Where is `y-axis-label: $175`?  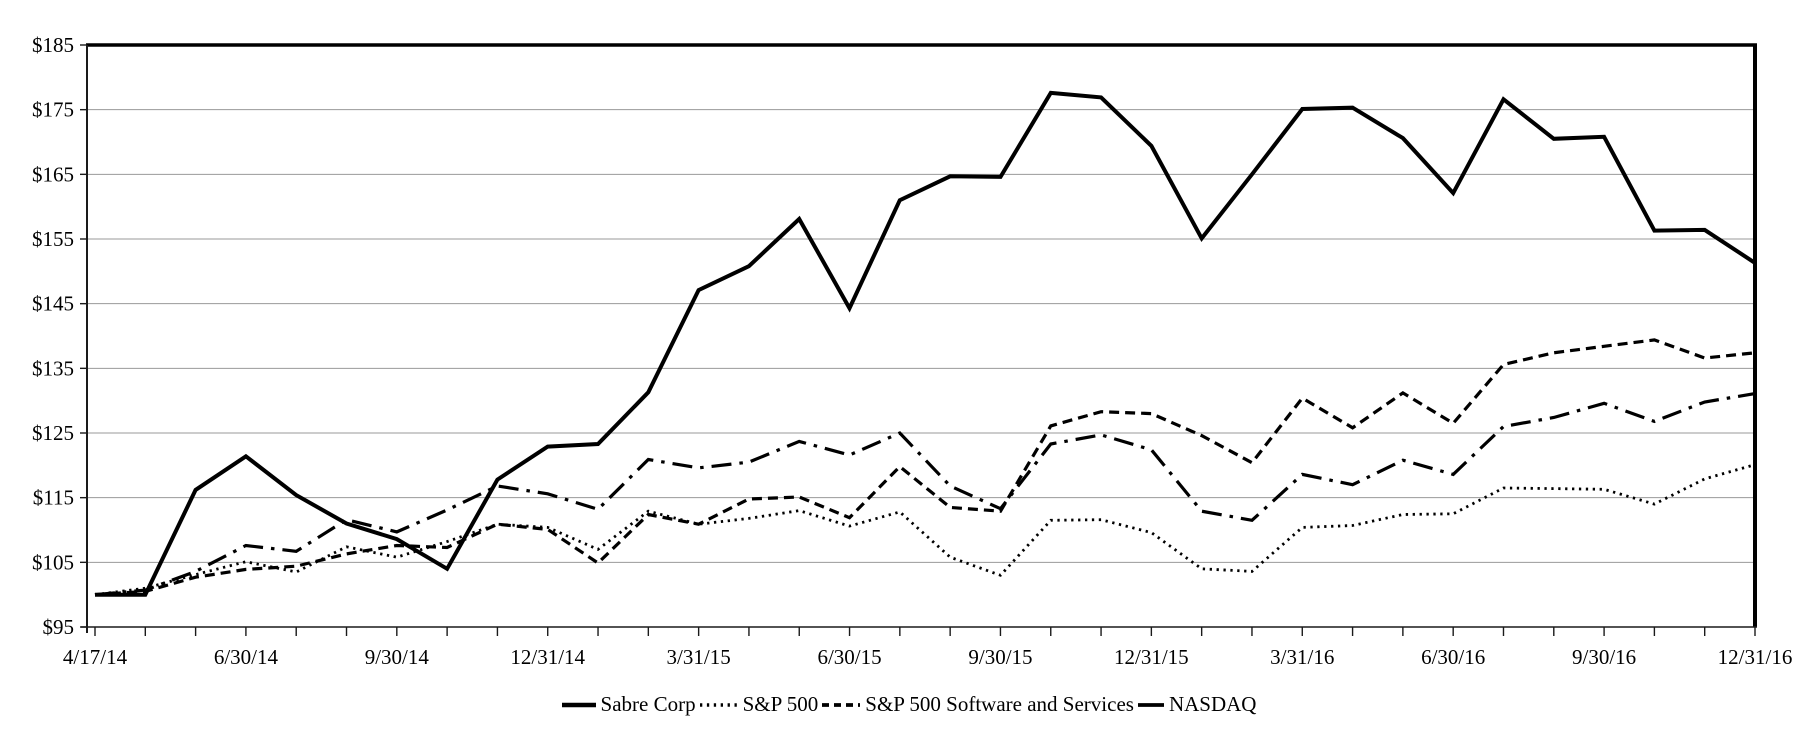 y-axis-label: $175 is located at coordinates (53, 110).